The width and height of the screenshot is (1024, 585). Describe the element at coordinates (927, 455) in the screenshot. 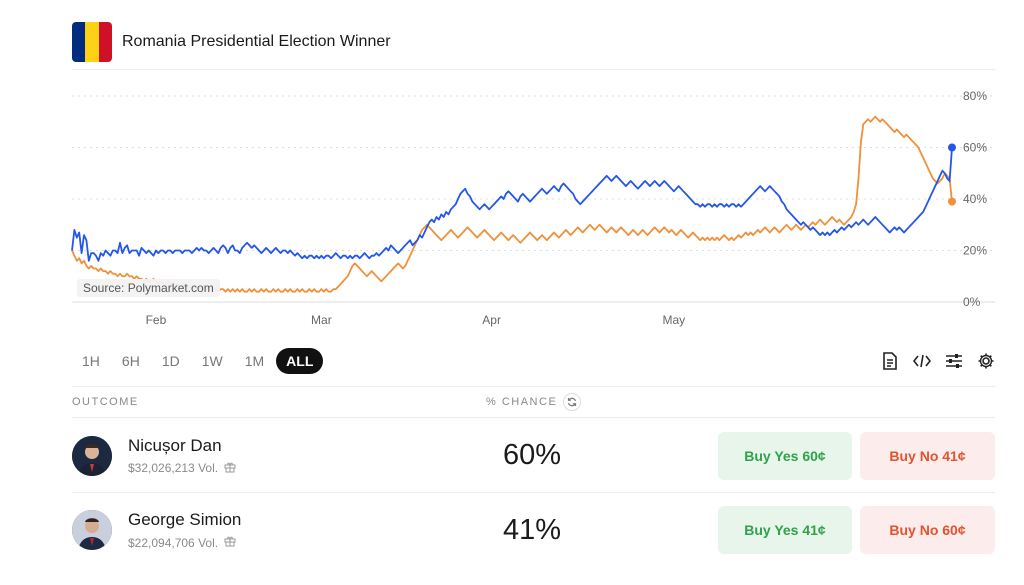

I see `buy-no-button: Buy No 41¢` at that location.